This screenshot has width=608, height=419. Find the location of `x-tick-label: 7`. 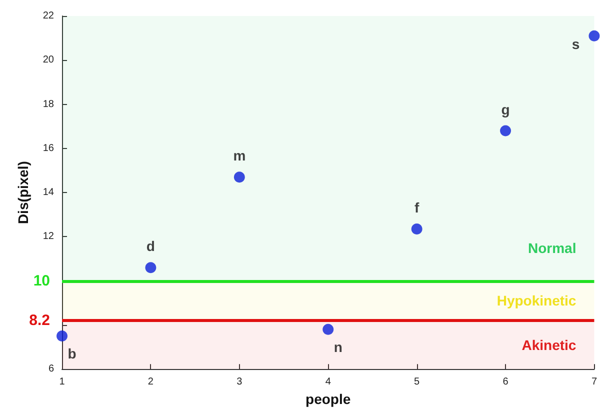

x-tick-label: 7 is located at coordinates (594, 382).